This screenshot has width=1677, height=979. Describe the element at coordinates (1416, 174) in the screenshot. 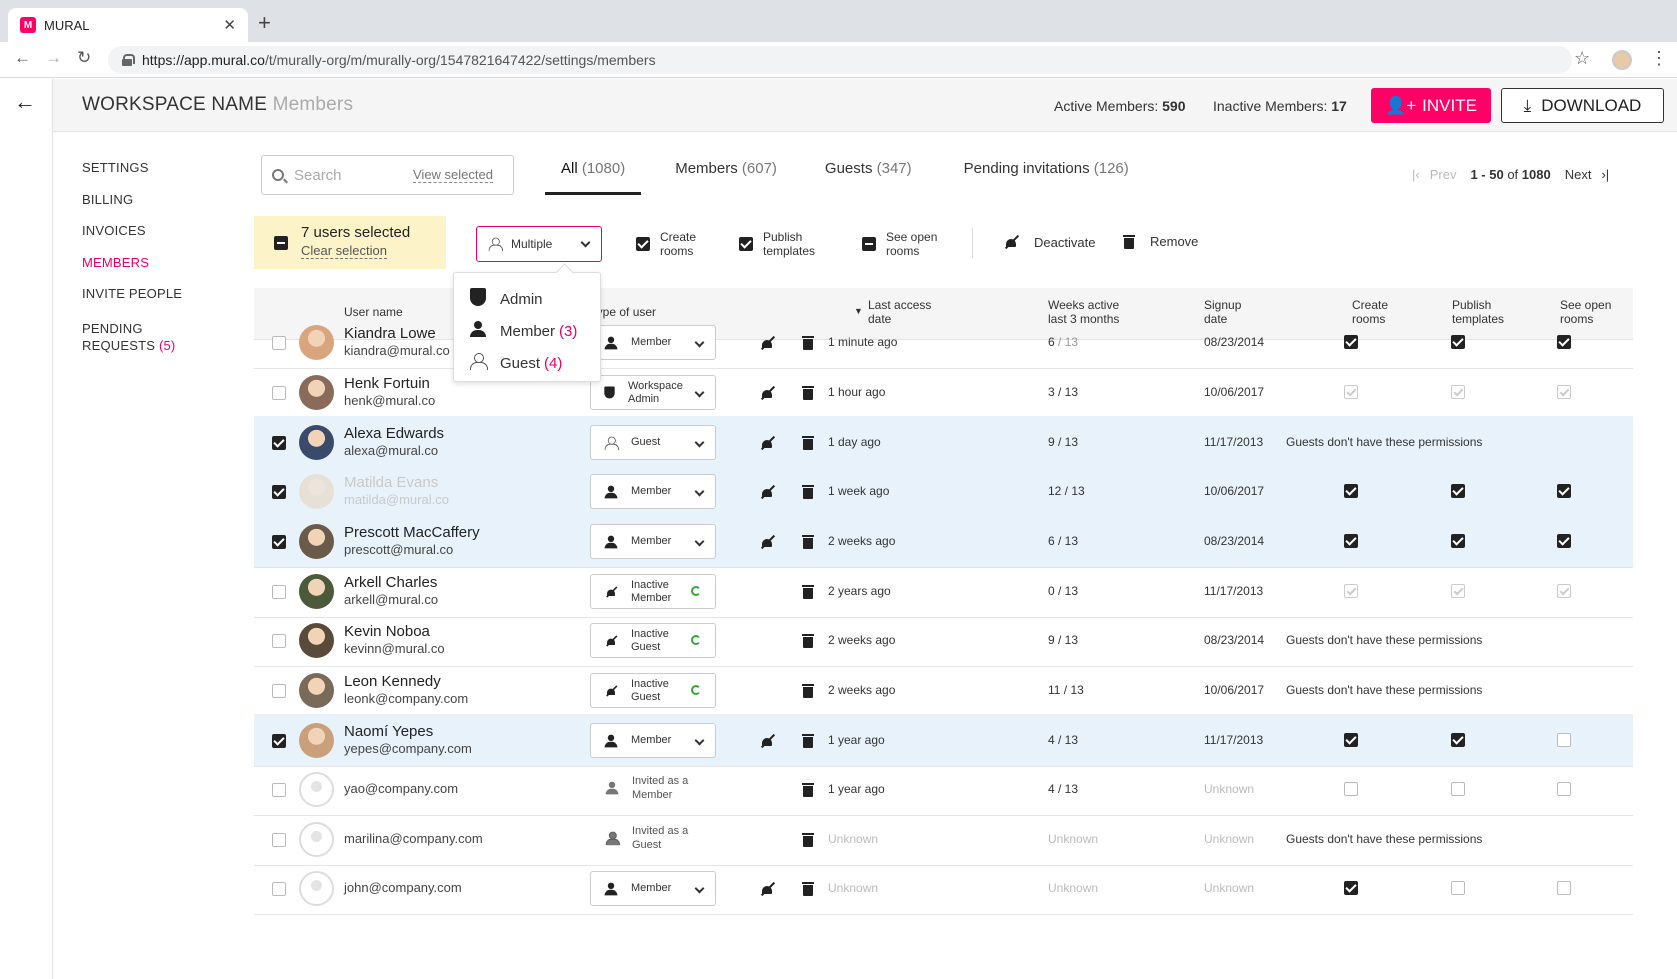

I see `first-page-icon: |‹` at that location.